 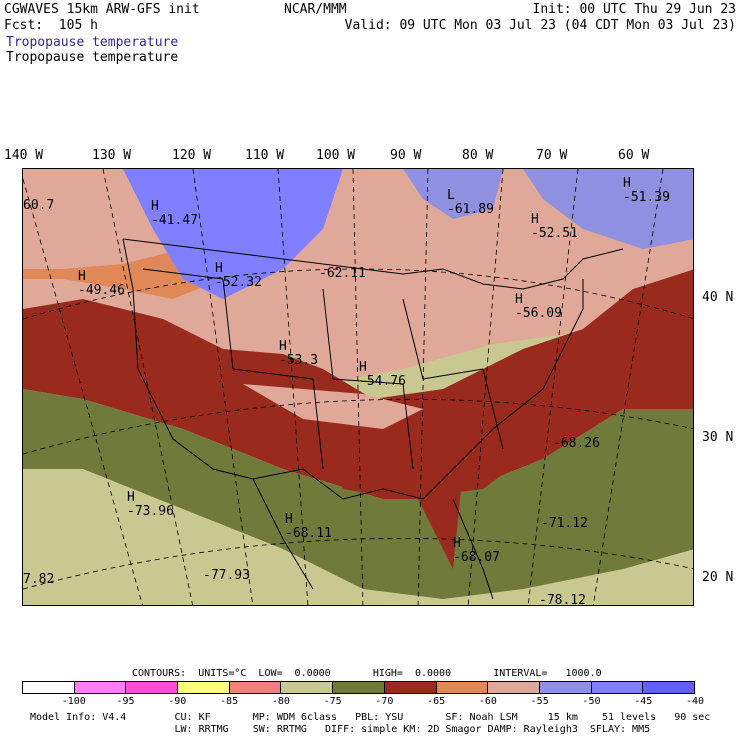 I want to click on colorbar-tick-label: -45, so click(x=643, y=701).